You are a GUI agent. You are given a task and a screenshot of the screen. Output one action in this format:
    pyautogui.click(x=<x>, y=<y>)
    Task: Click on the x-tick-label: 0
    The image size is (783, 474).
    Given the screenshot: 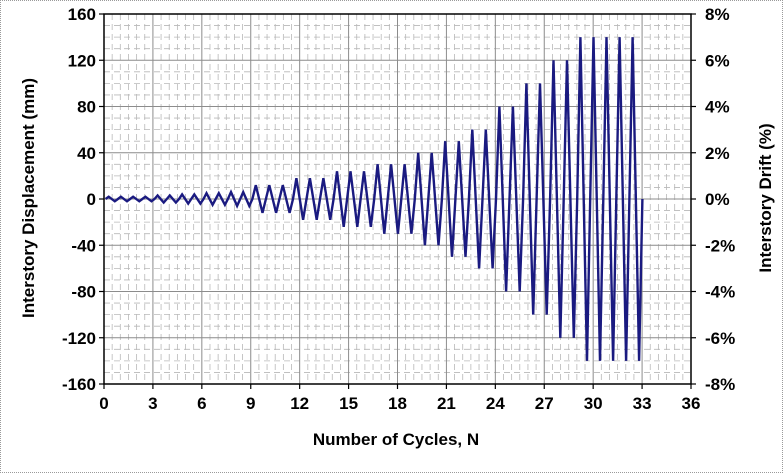 What is the action you would take?
    pyautogui.click(x=103, y=403)
    